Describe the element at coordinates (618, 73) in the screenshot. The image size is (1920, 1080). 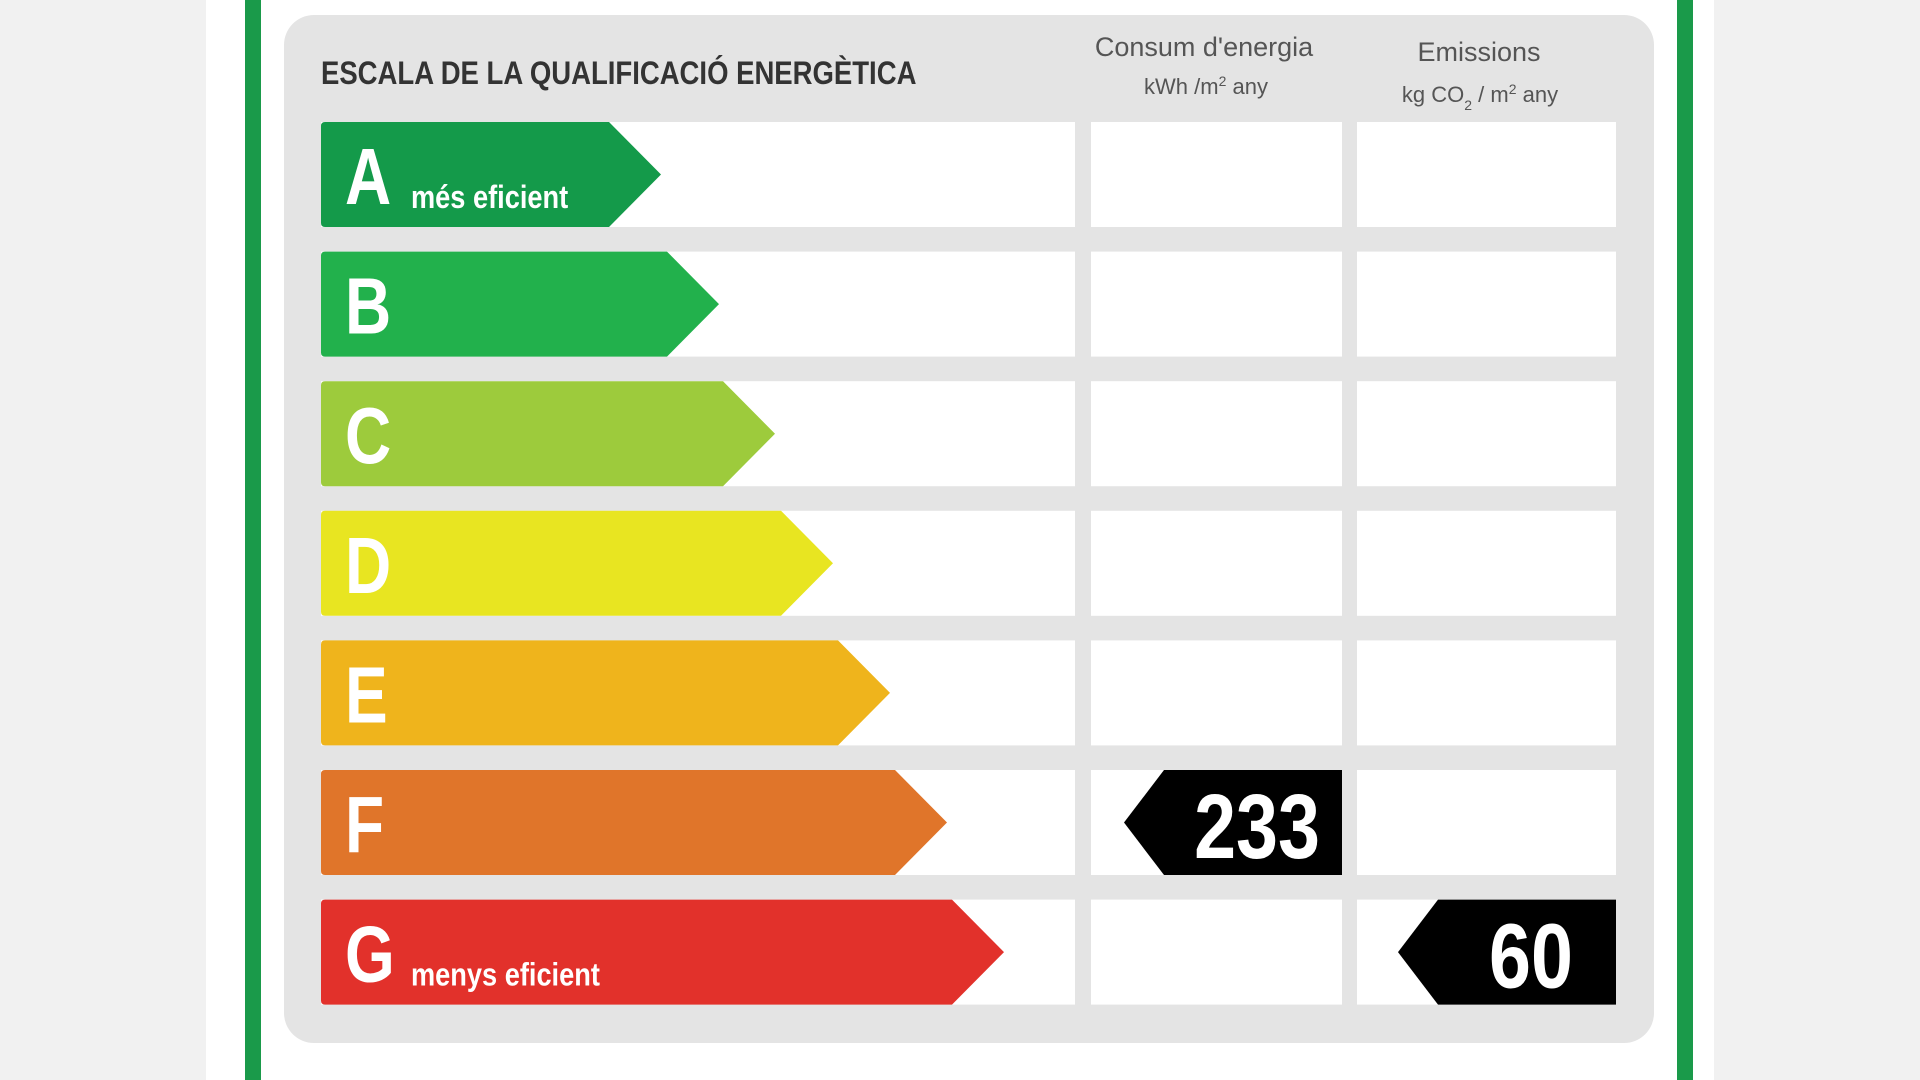
I see `title: ESCALA DE LA QUALIFICACIÓ ENERGÈTICA` at that location.